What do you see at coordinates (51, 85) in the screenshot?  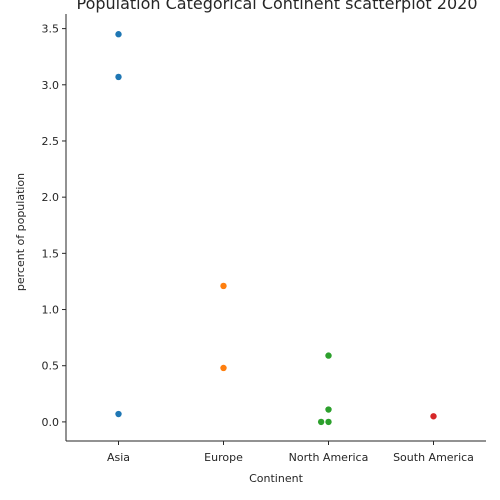 I see `y-tick-label: 3.0` at bounding box center [51, 85].